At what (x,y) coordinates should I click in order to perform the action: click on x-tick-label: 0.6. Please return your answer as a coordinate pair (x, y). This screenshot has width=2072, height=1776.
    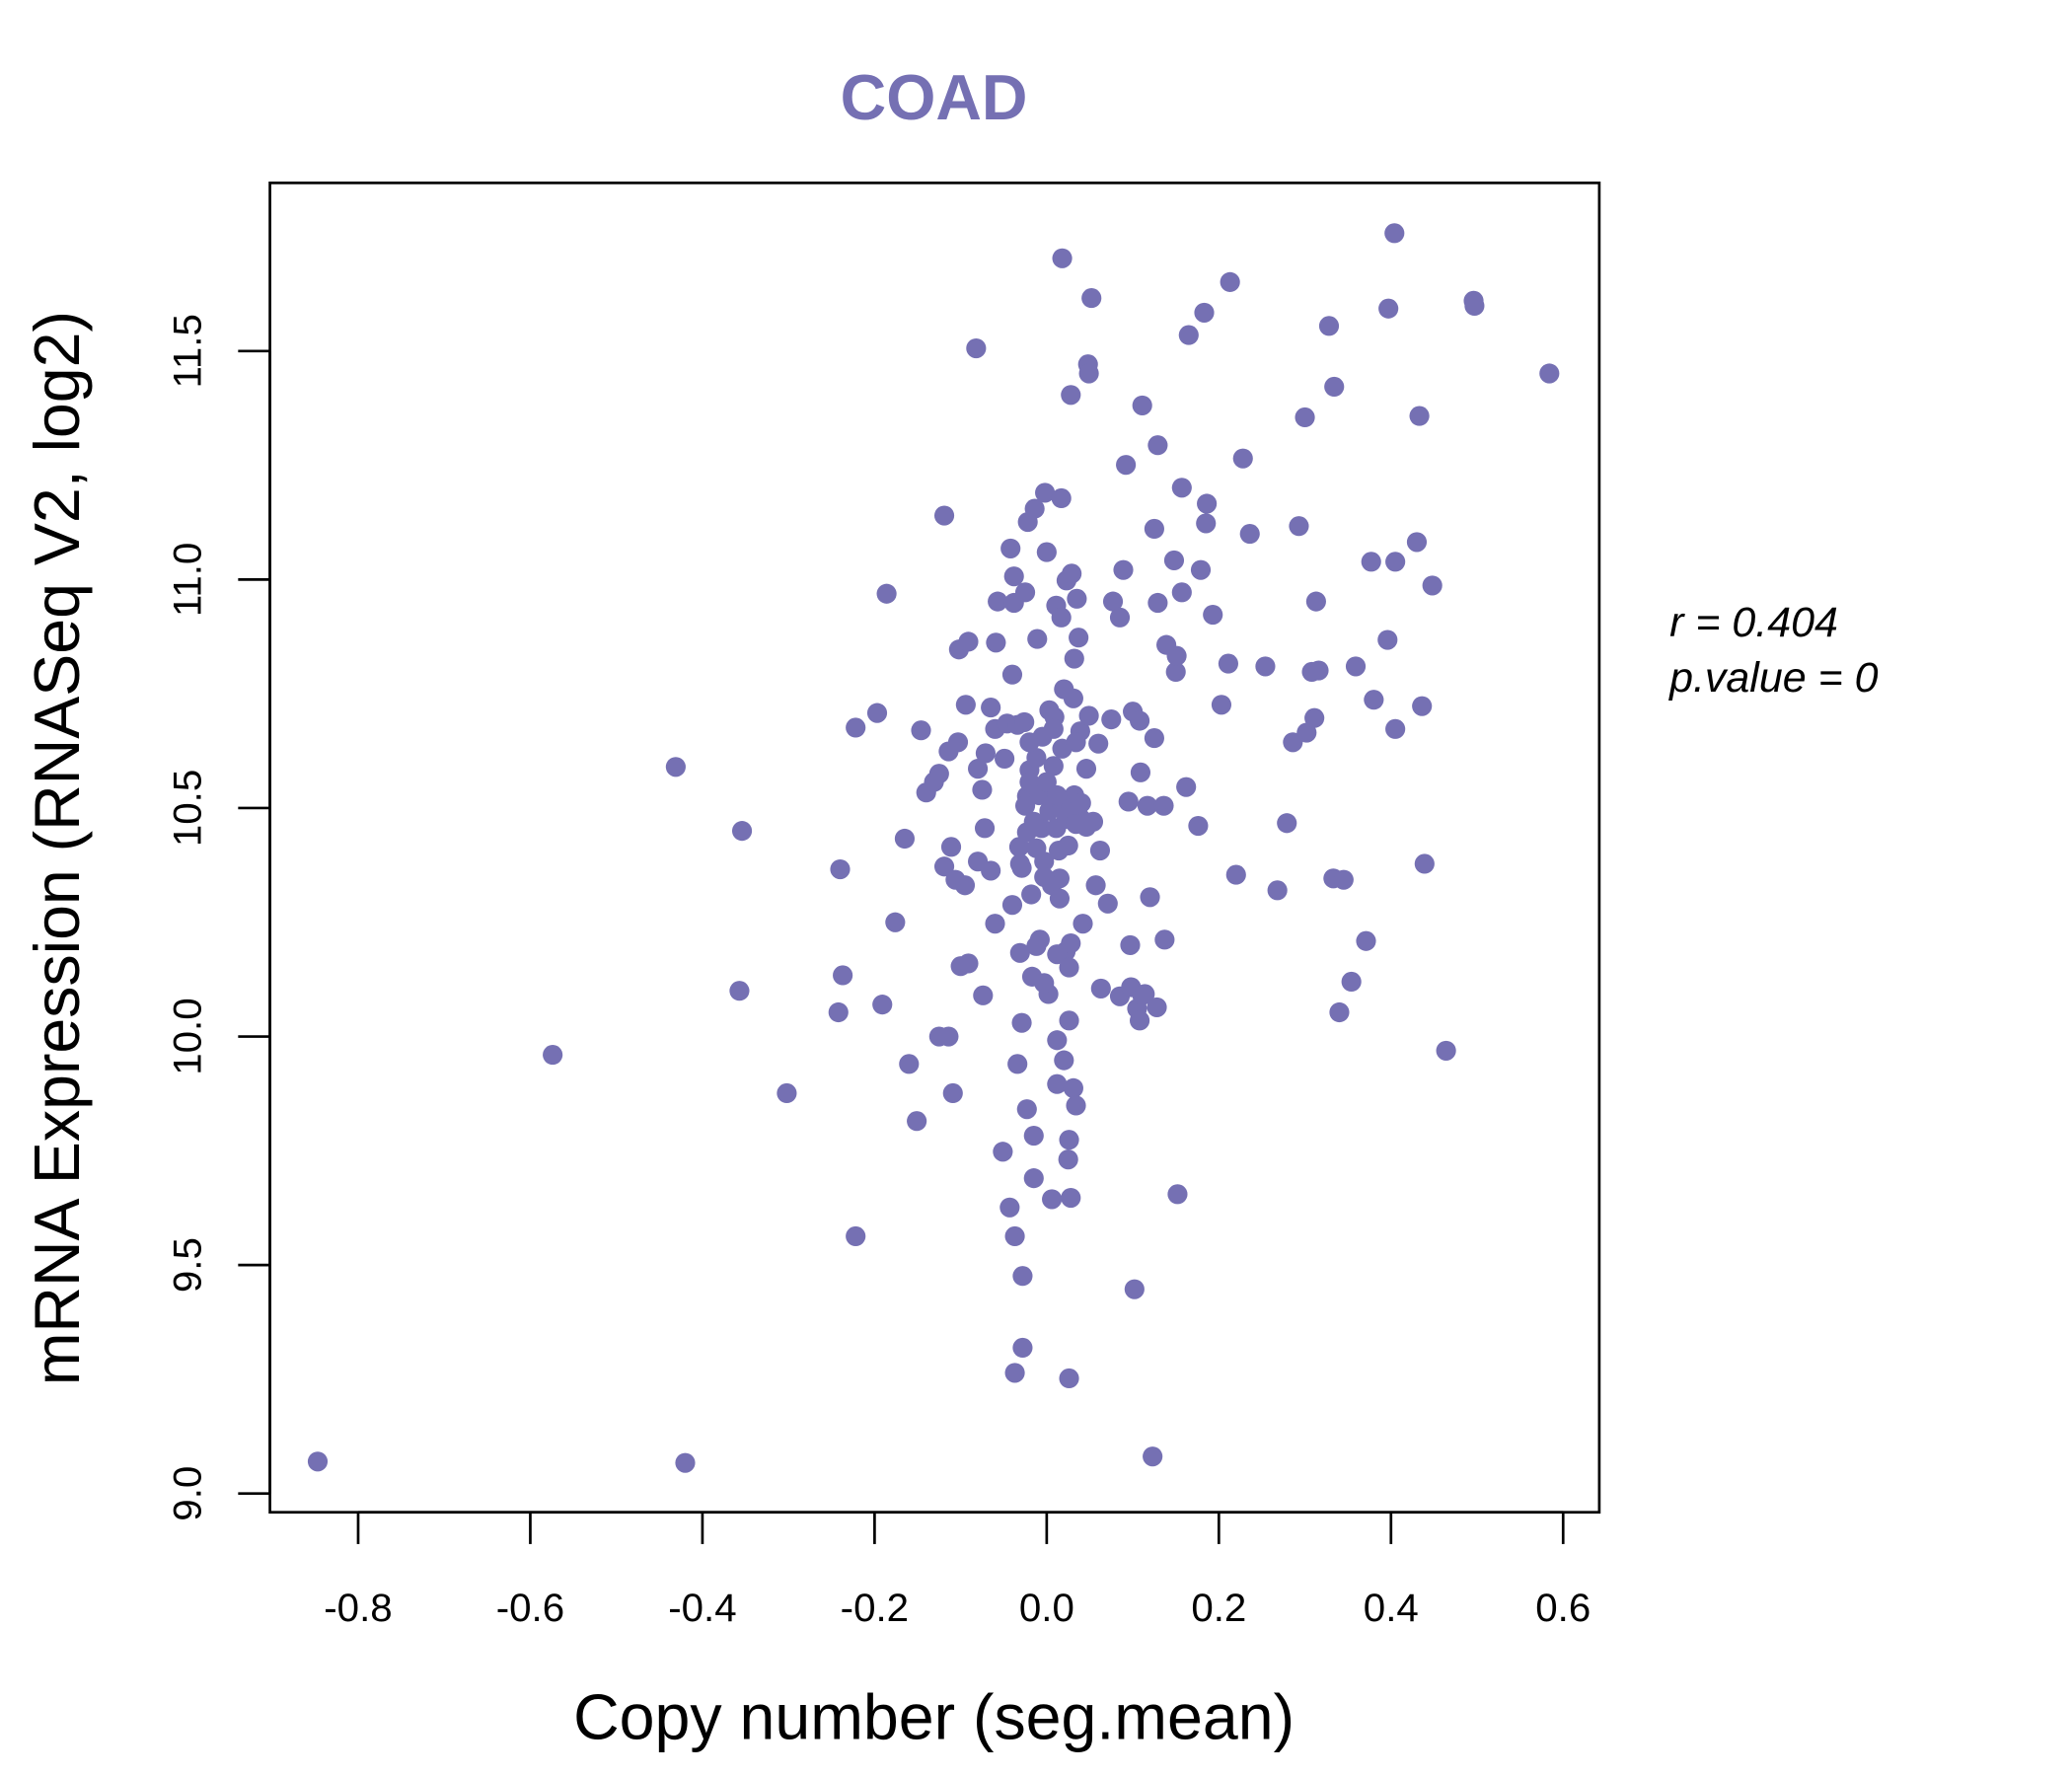
    Looking at the image, I should click on (1563, 1608).